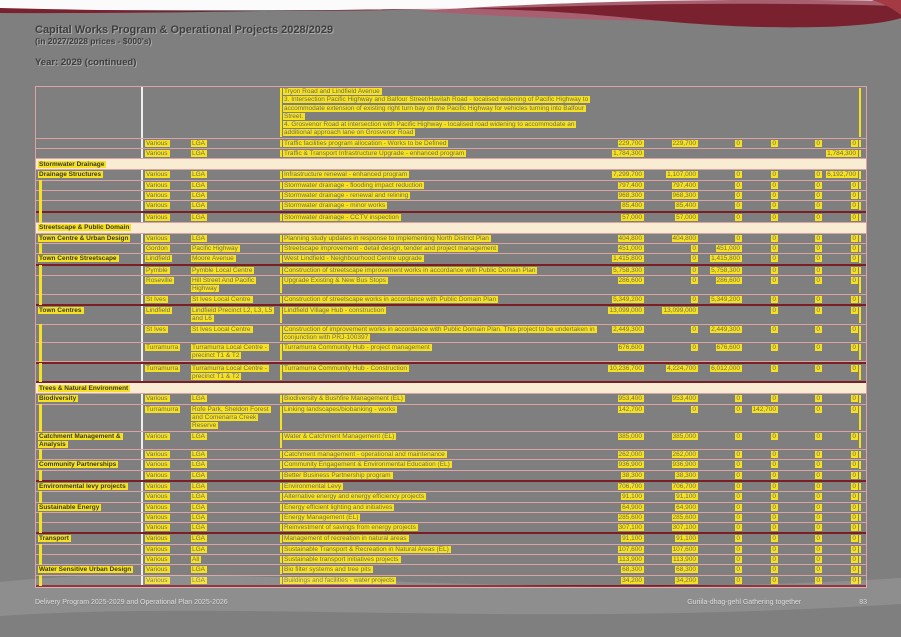 The width and height of the screenshot is (901, 637). I want to click on suburb-cell: Lindfield, so click(165, 259).